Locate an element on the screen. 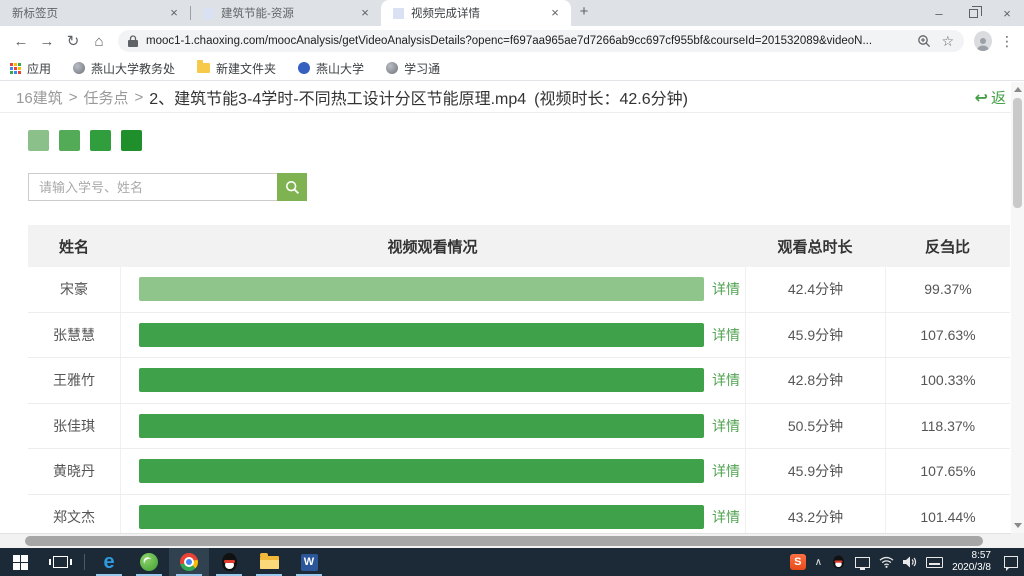  bookmark-label: 应用 is located at coordinates (39, 68).